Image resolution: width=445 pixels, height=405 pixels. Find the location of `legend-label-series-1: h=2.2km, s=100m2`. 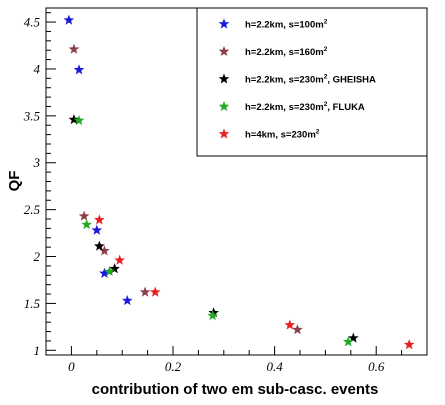

legend-label-series-1: h=2.2km, s=100m2 is located at coordinates (286, 25).